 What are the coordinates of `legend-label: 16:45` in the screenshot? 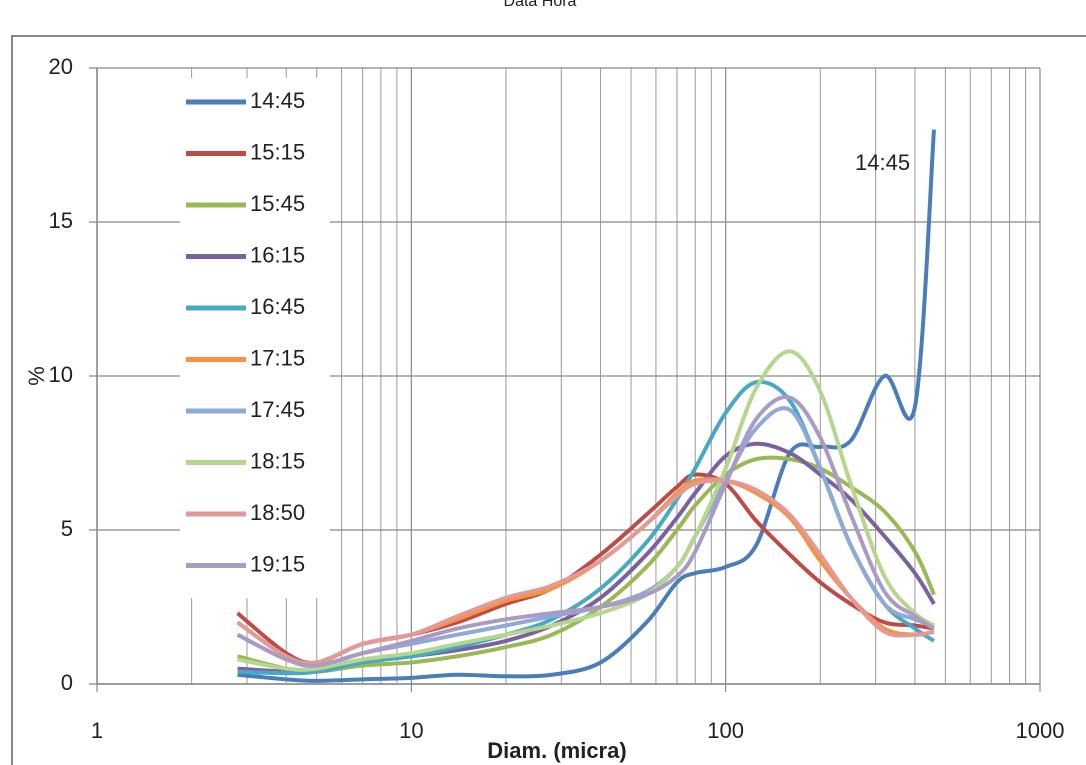 It's located at (277, 306).